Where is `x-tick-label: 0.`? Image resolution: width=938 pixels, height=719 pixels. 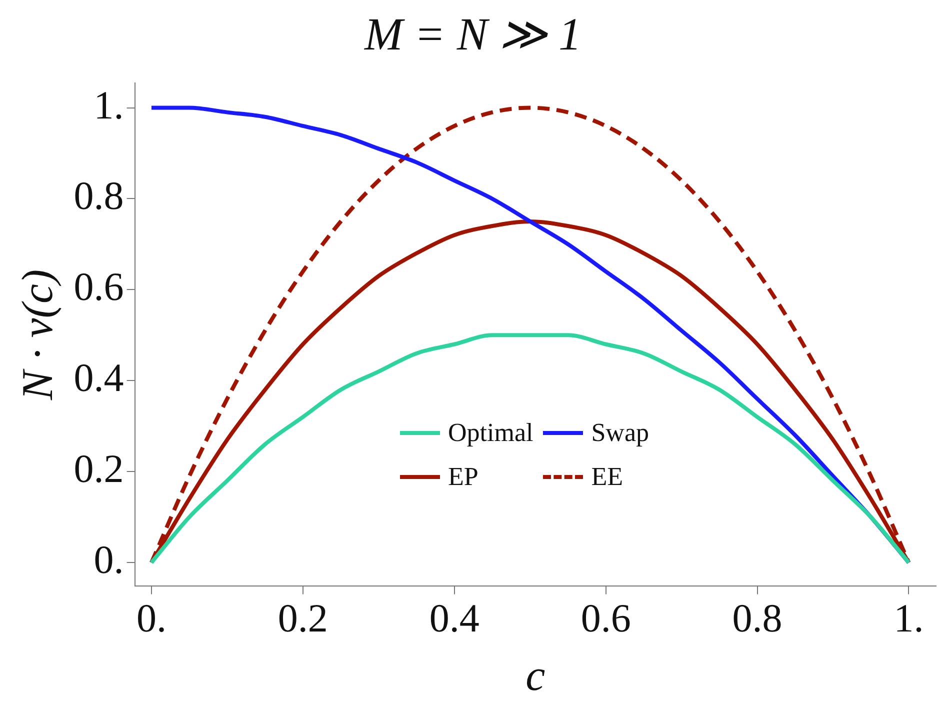
x-tick-label: 0. is located at coordinates (151, 618).